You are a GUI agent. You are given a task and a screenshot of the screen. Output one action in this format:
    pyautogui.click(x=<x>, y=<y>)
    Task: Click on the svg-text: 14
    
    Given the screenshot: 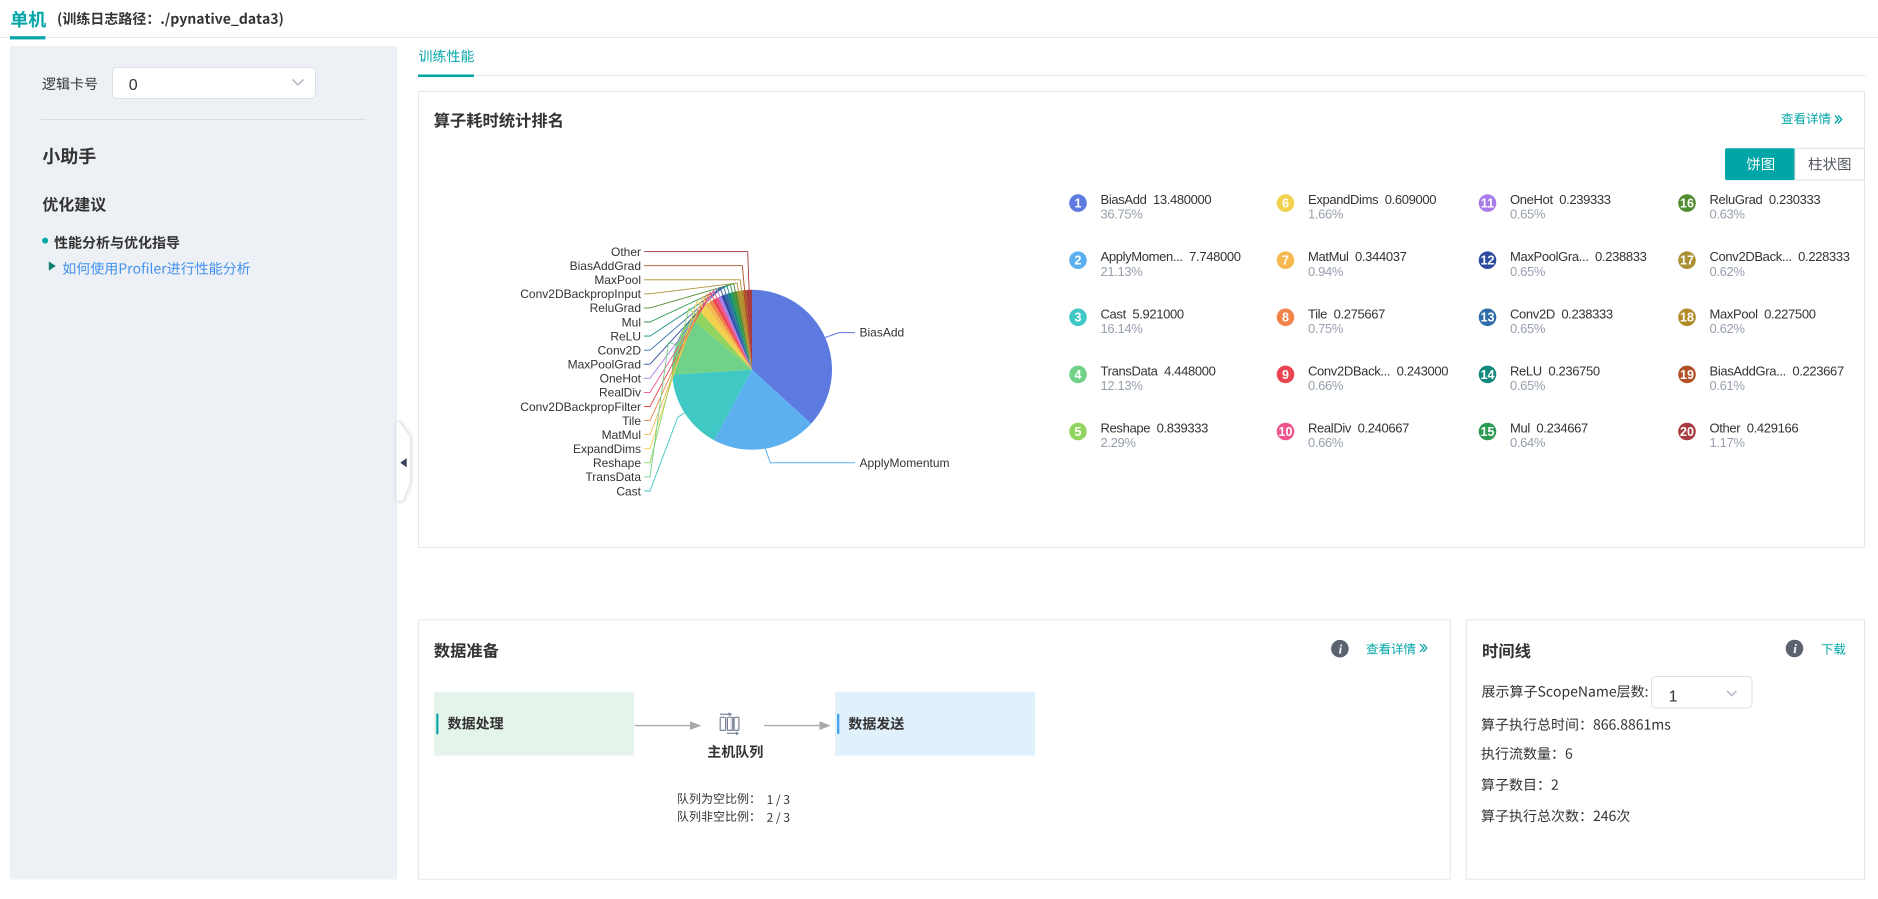 What is the action you would take?
    pyautogui.click(x=1488, y=375)
    